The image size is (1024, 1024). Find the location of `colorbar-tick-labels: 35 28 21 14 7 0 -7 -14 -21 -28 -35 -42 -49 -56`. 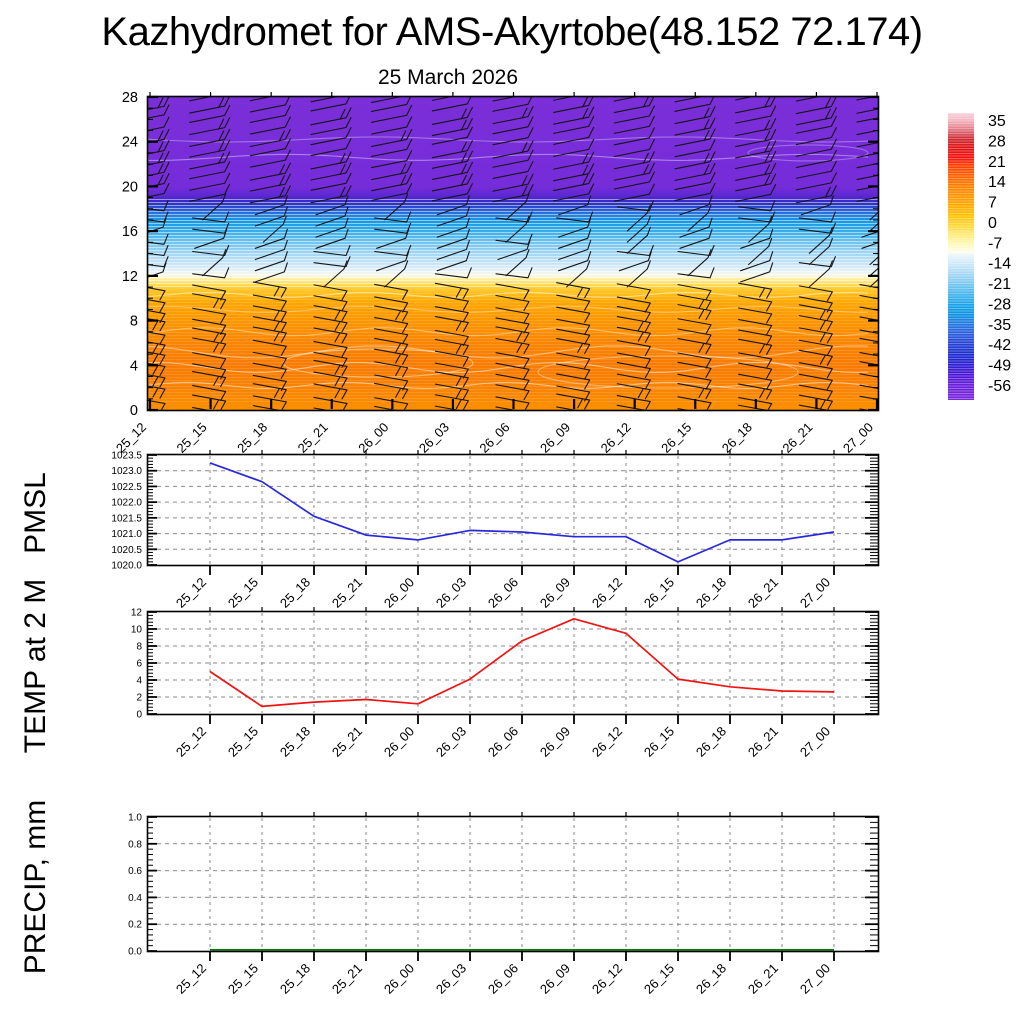

colorbar-tick-labels: 35 28 21 14 7 0 -7 -14 -21 -28 -35 -42 -49 -56 is located at coordinates (999, 254).